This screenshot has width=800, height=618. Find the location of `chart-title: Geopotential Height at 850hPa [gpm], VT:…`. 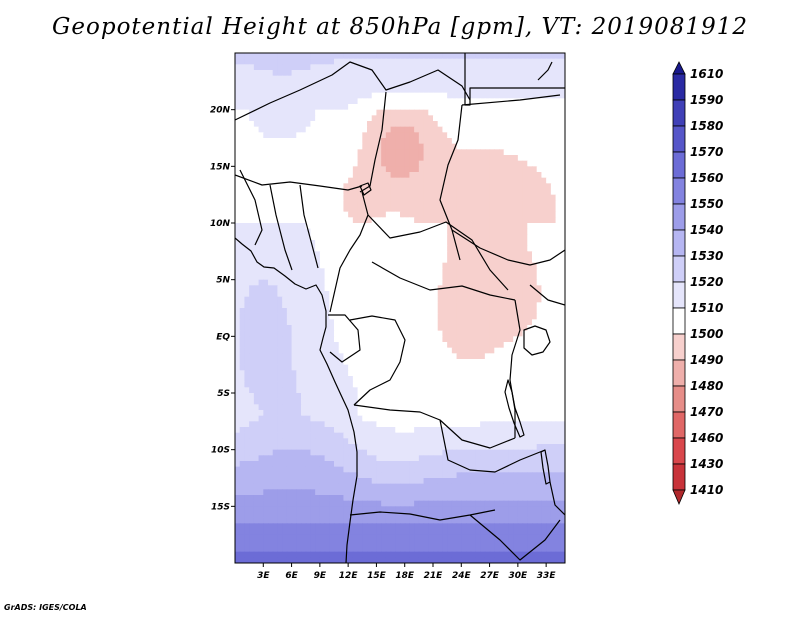

chart-title: Geopotential Height at 850hPa [gpm], VT:… is located at coordinates (400, 27).